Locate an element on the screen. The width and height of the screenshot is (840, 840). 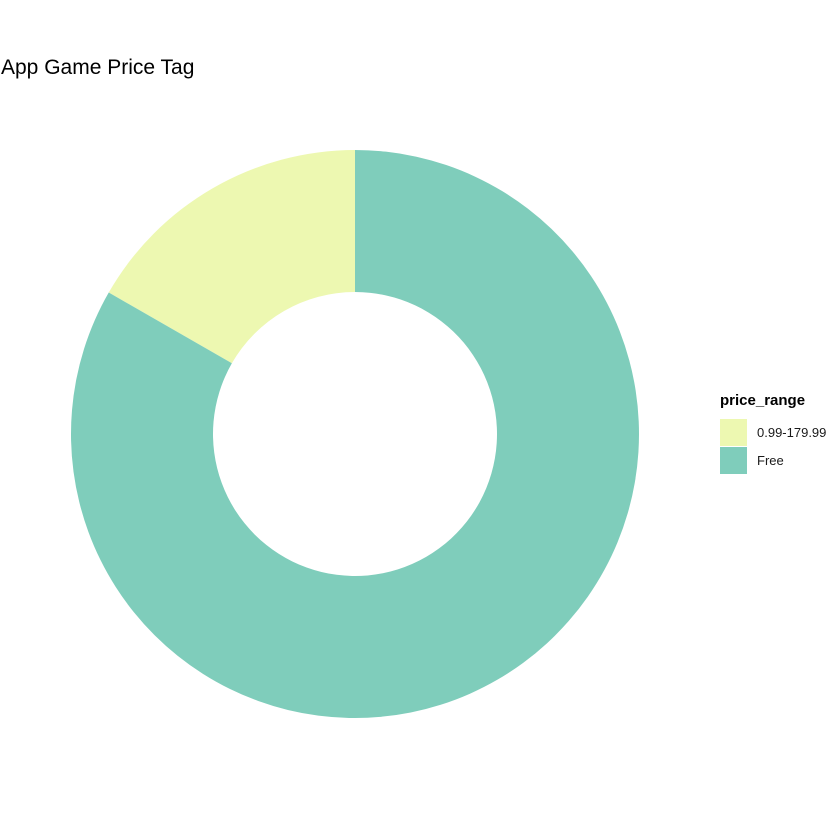
legend-label-free: Free is located at coordinates (770, 460).